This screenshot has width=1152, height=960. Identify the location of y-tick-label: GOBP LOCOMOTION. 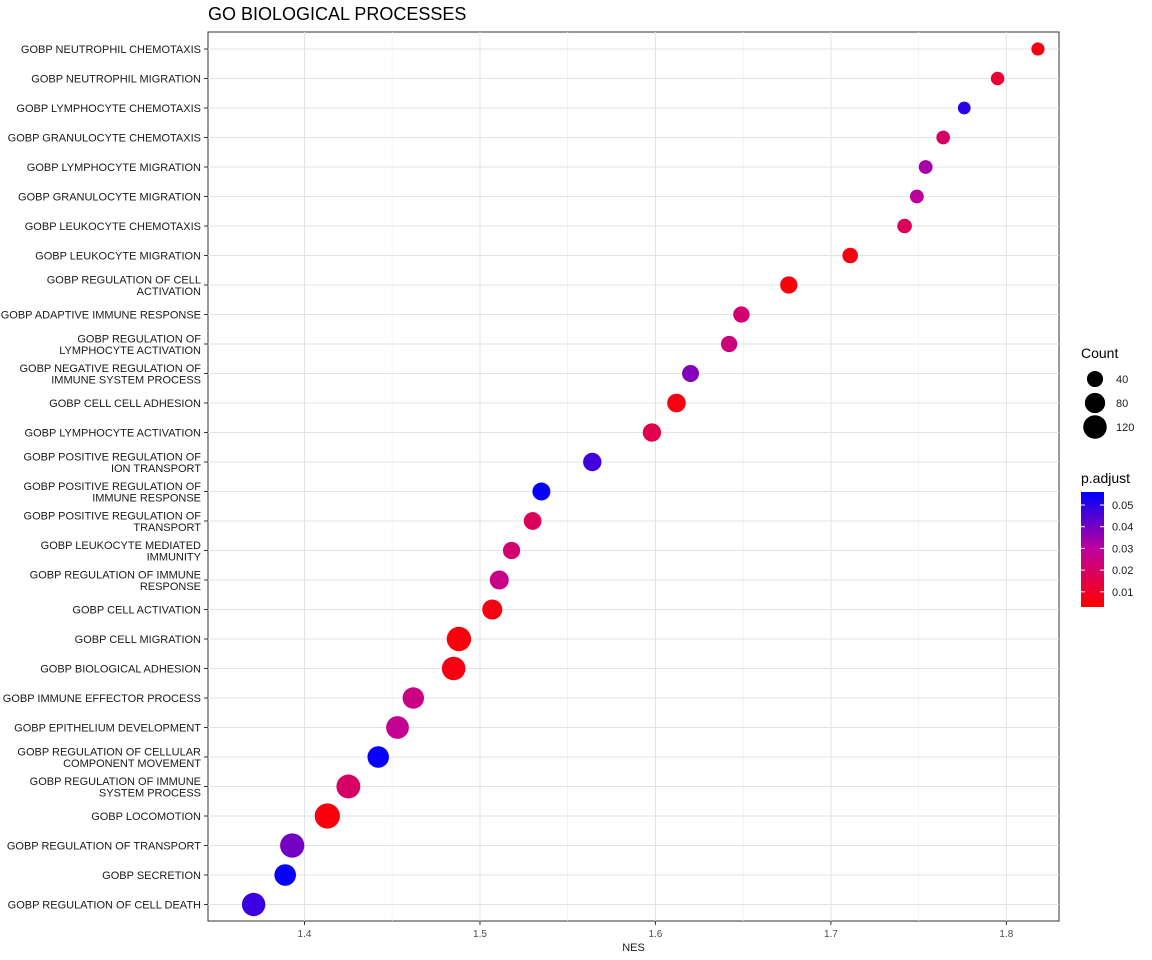
(146, 817).